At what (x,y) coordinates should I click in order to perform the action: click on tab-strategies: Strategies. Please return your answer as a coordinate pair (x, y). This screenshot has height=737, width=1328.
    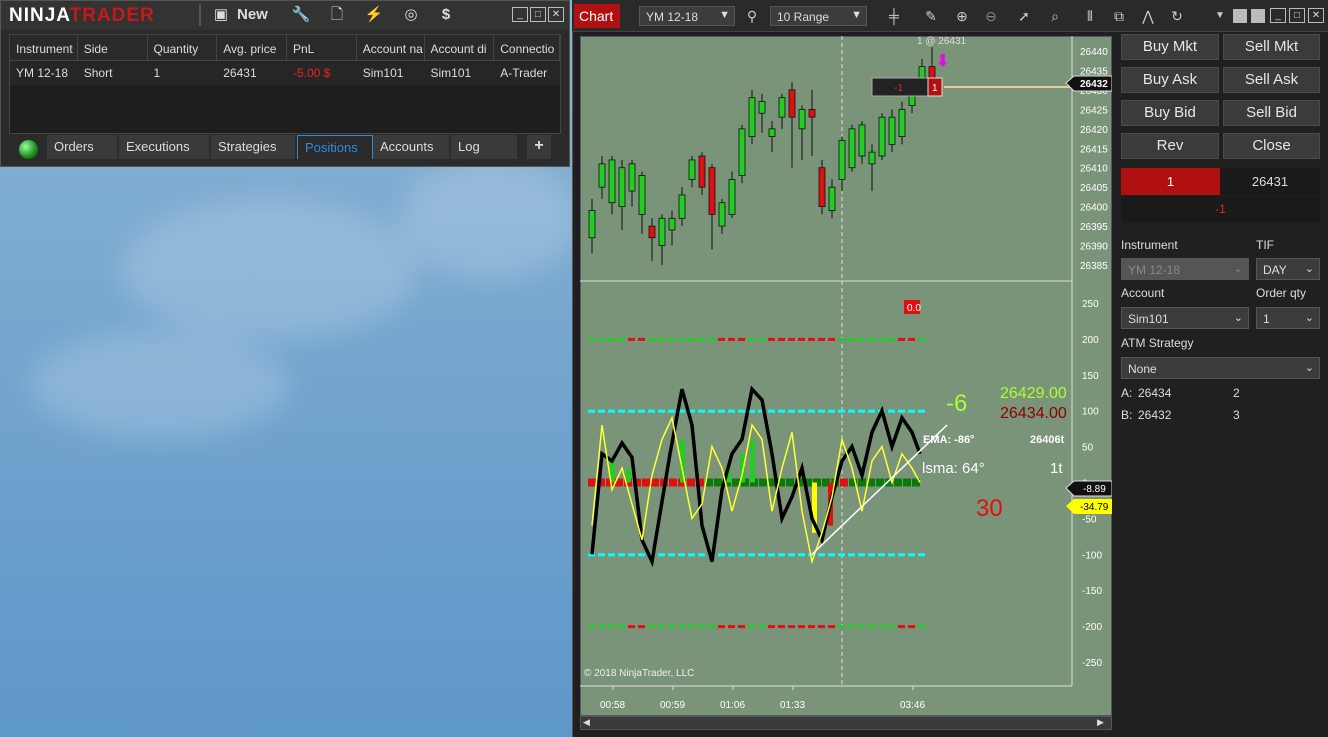
    Looking at the image, I should click on (253, 147).